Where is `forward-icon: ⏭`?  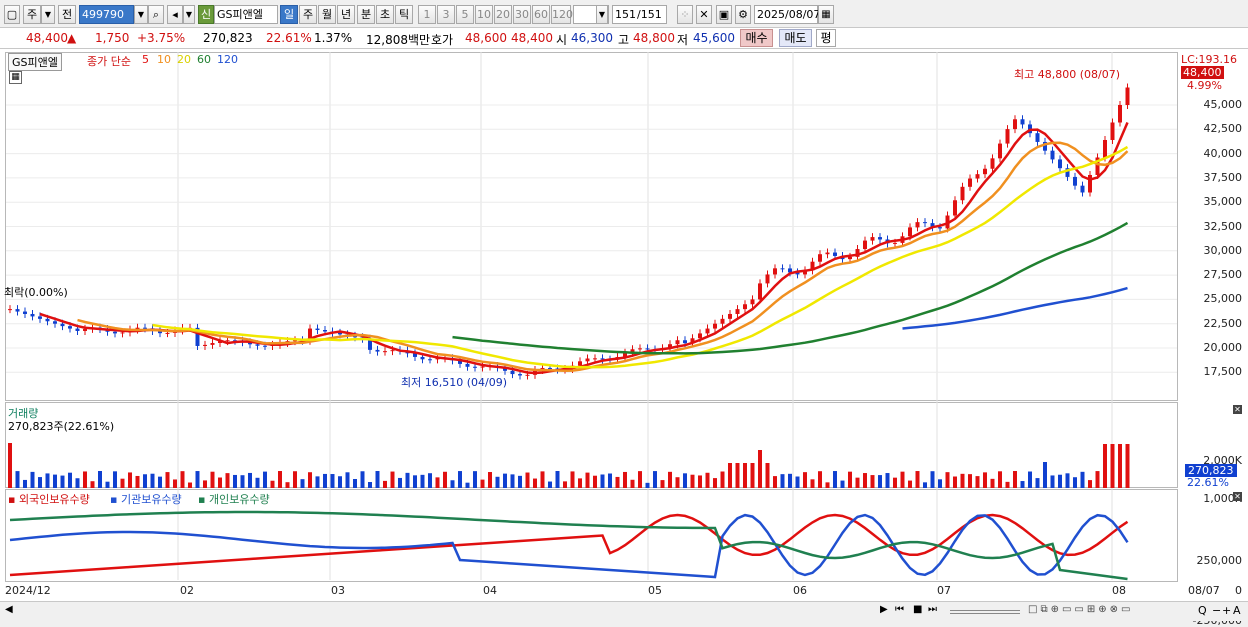
forward-icon: ⏭ is located at coordinates (932, 609).